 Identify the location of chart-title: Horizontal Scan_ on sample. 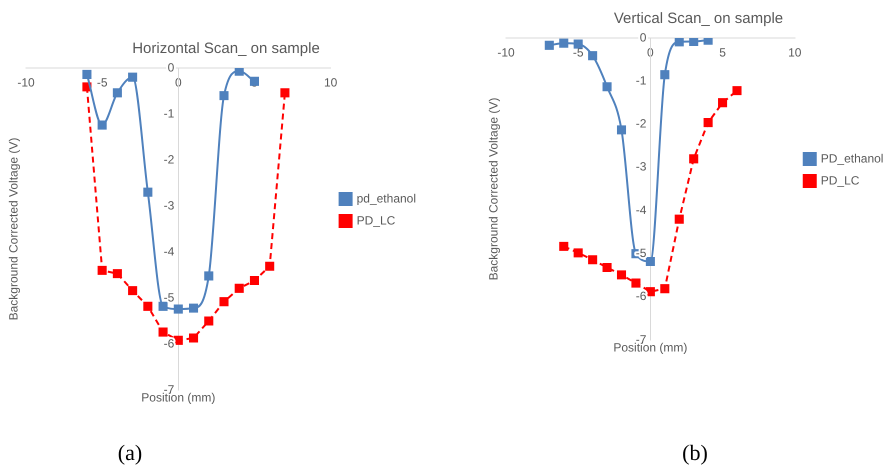
(226, 49).